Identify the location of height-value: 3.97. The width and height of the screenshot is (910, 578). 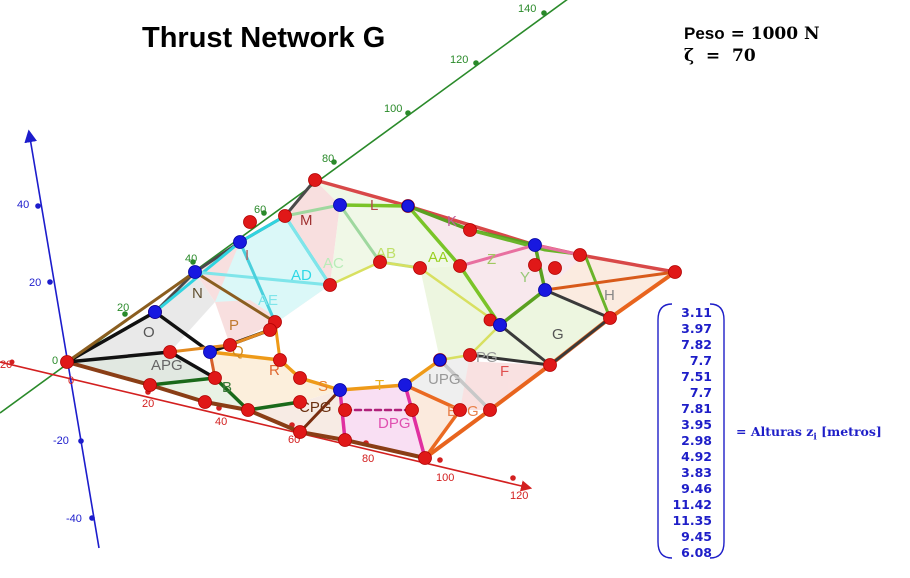
(696, 328).